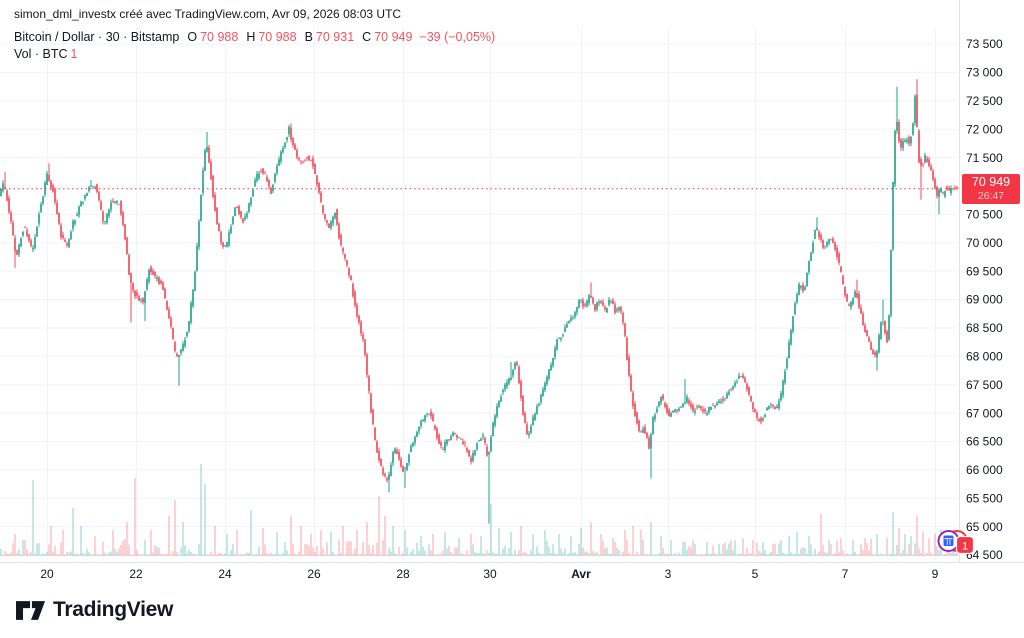 This screenshot has height=638, width=1024. I want to click on price-axis-label: 69 000, so click(984, 300).